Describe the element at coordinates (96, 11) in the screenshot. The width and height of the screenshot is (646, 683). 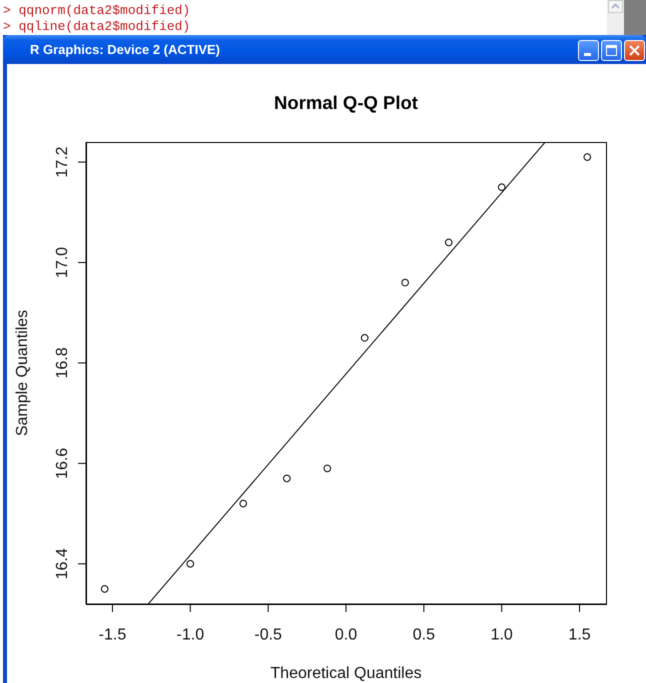
I see `text: > qqnorm(data2$modified)` at that location.